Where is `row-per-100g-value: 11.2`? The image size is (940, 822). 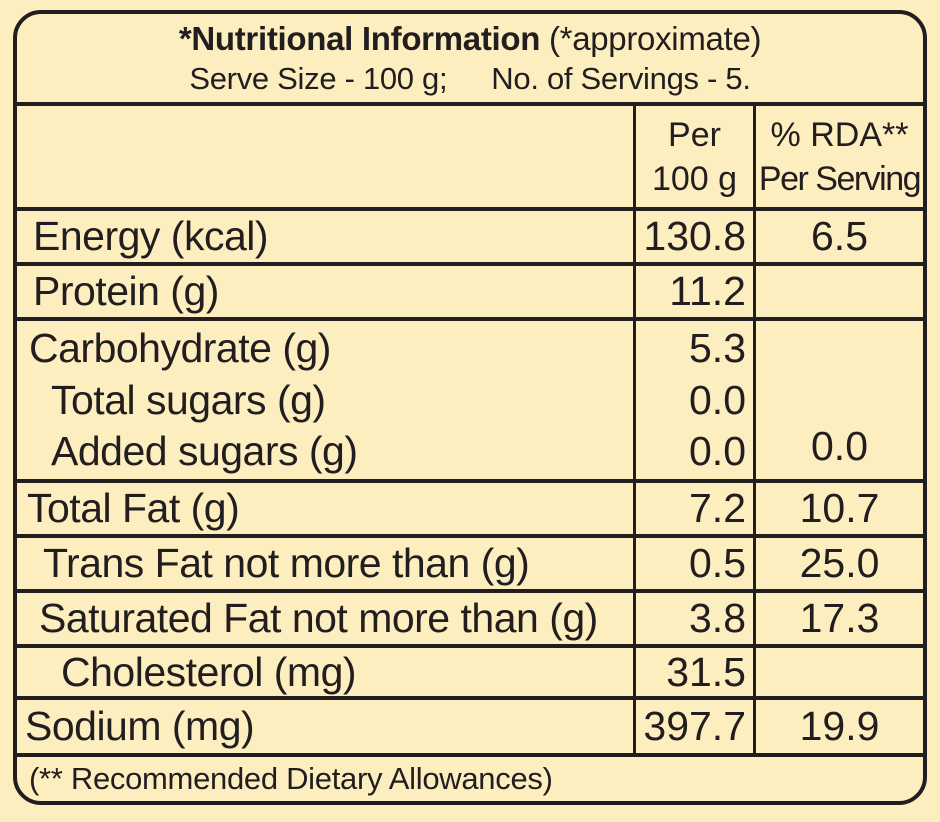 row-per-100g-value: 11.2 is located at coordinates (693, 291).